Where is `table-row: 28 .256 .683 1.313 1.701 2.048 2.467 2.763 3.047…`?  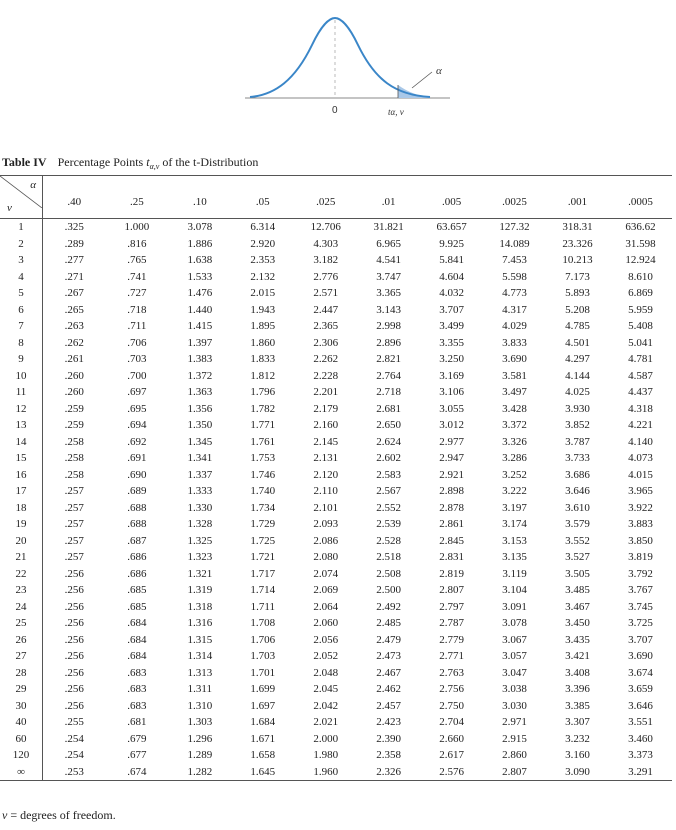 table-row: 28 .256 .683 1.313 1.701 2.048 2.467 2.763 3.047… is located at coordinates (336, 672).